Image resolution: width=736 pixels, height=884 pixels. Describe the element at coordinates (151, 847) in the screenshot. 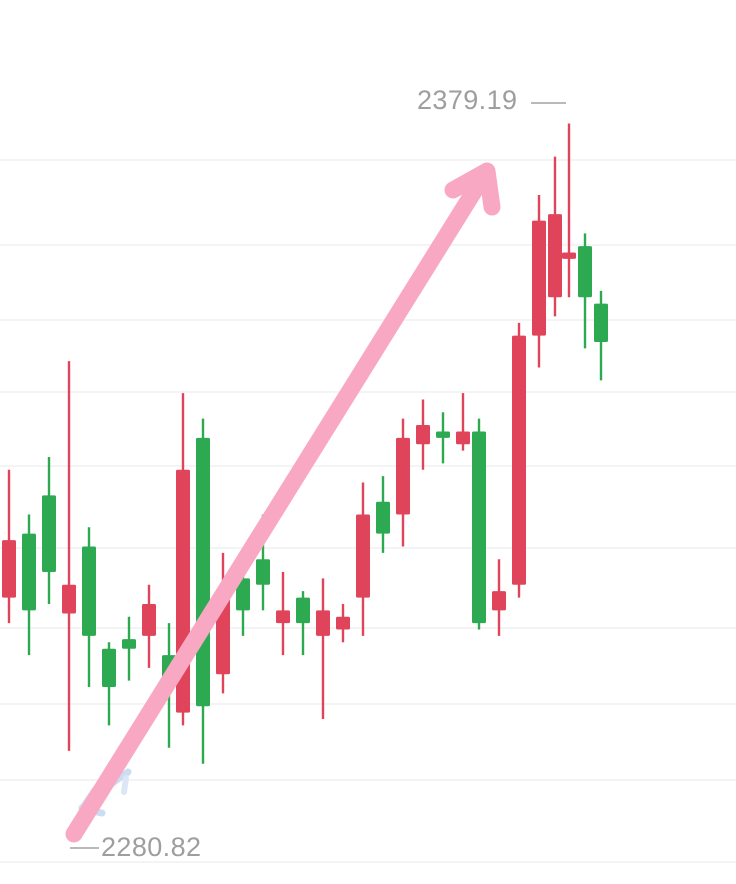

I see `low-price-label: 2280.82` at that location.